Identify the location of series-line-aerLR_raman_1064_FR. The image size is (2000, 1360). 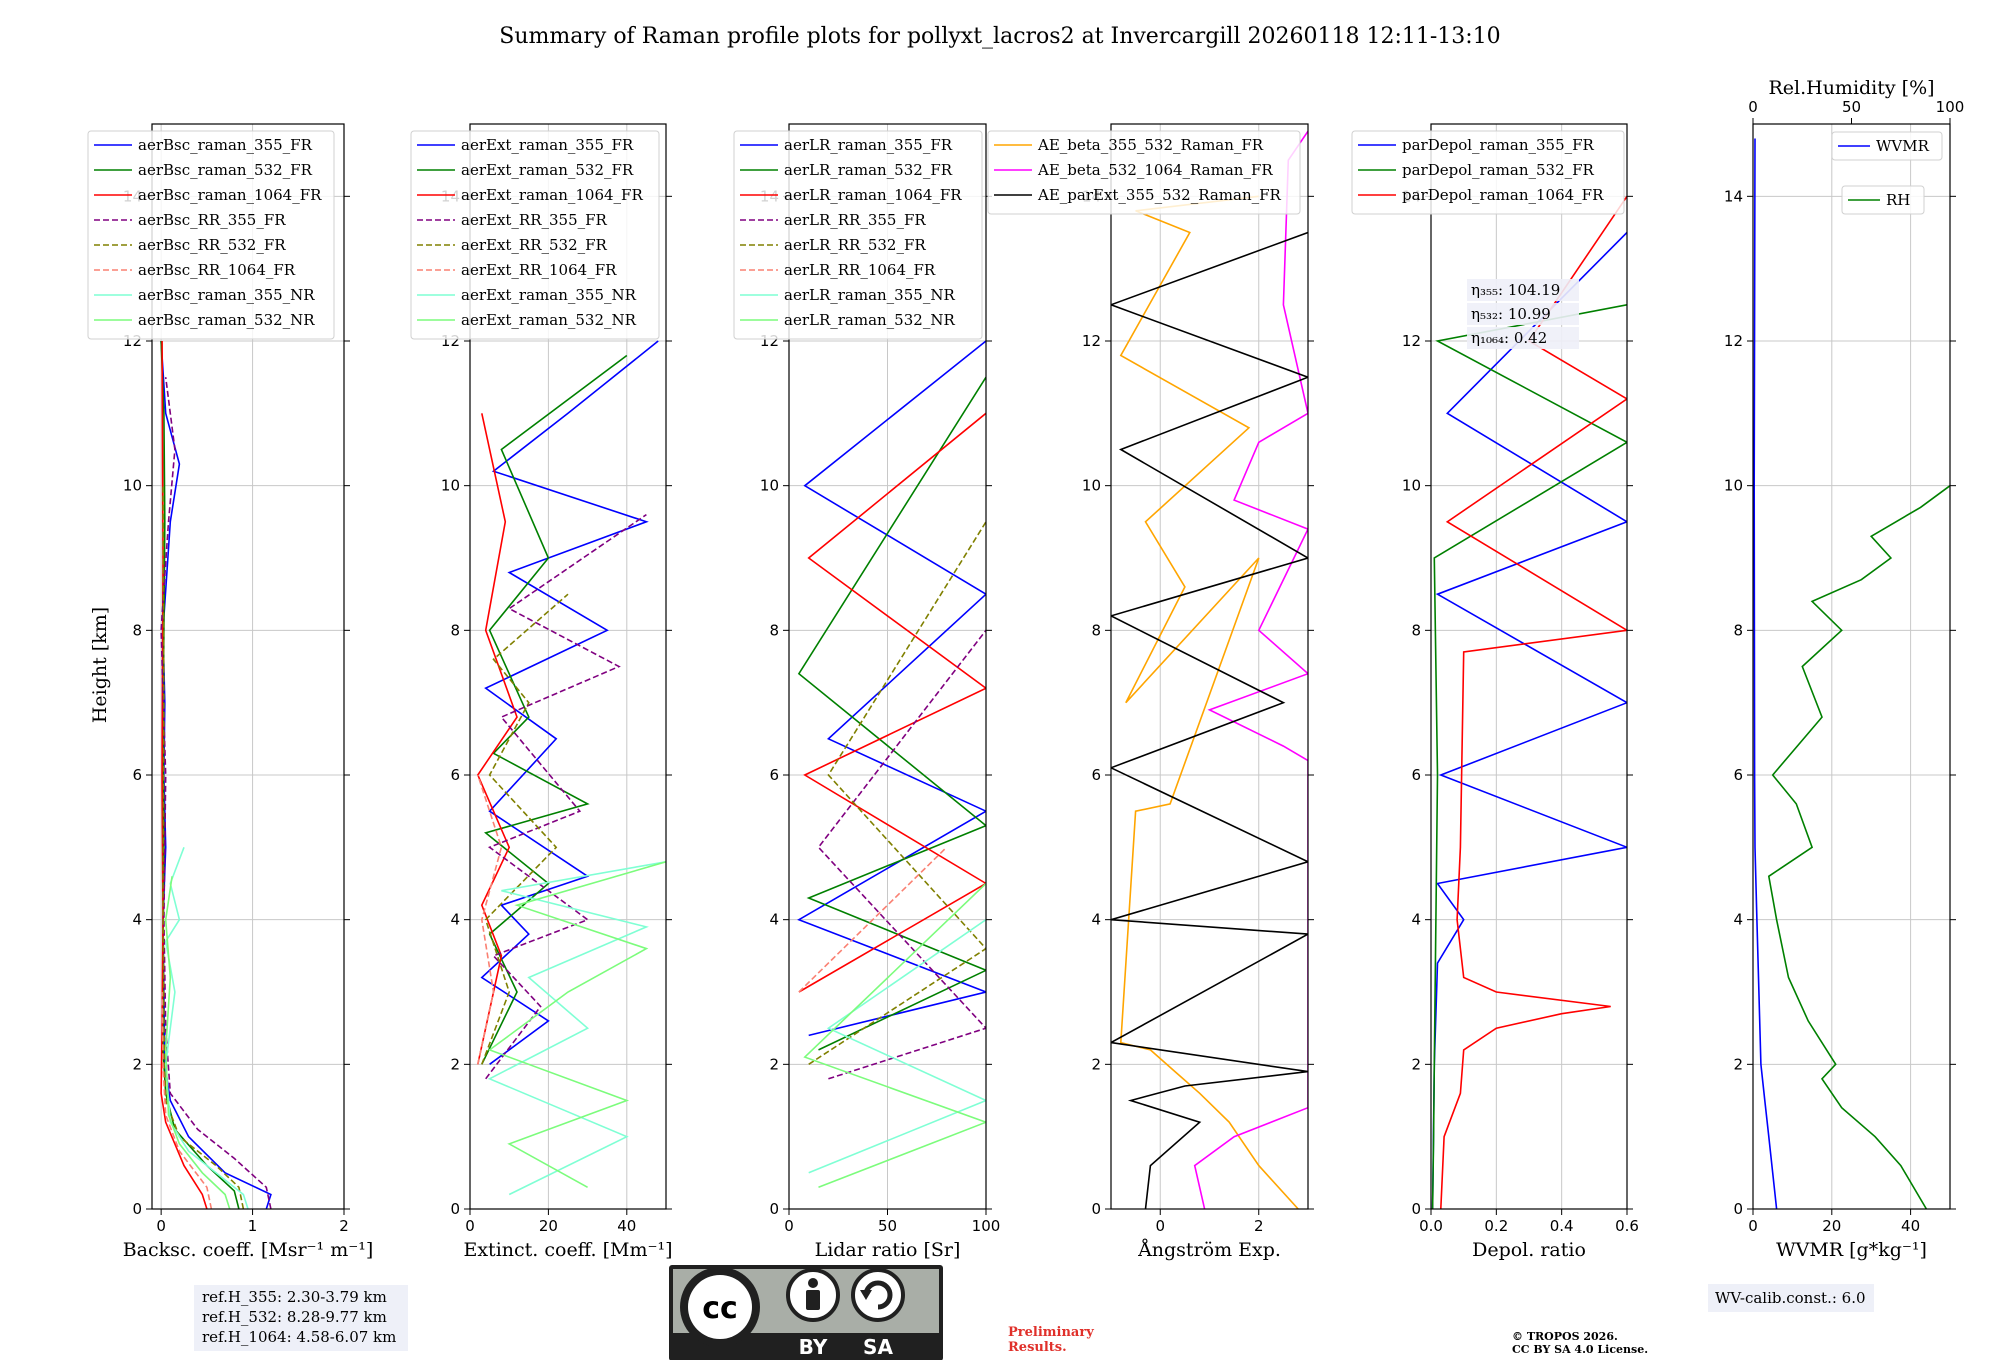
(892, 702).